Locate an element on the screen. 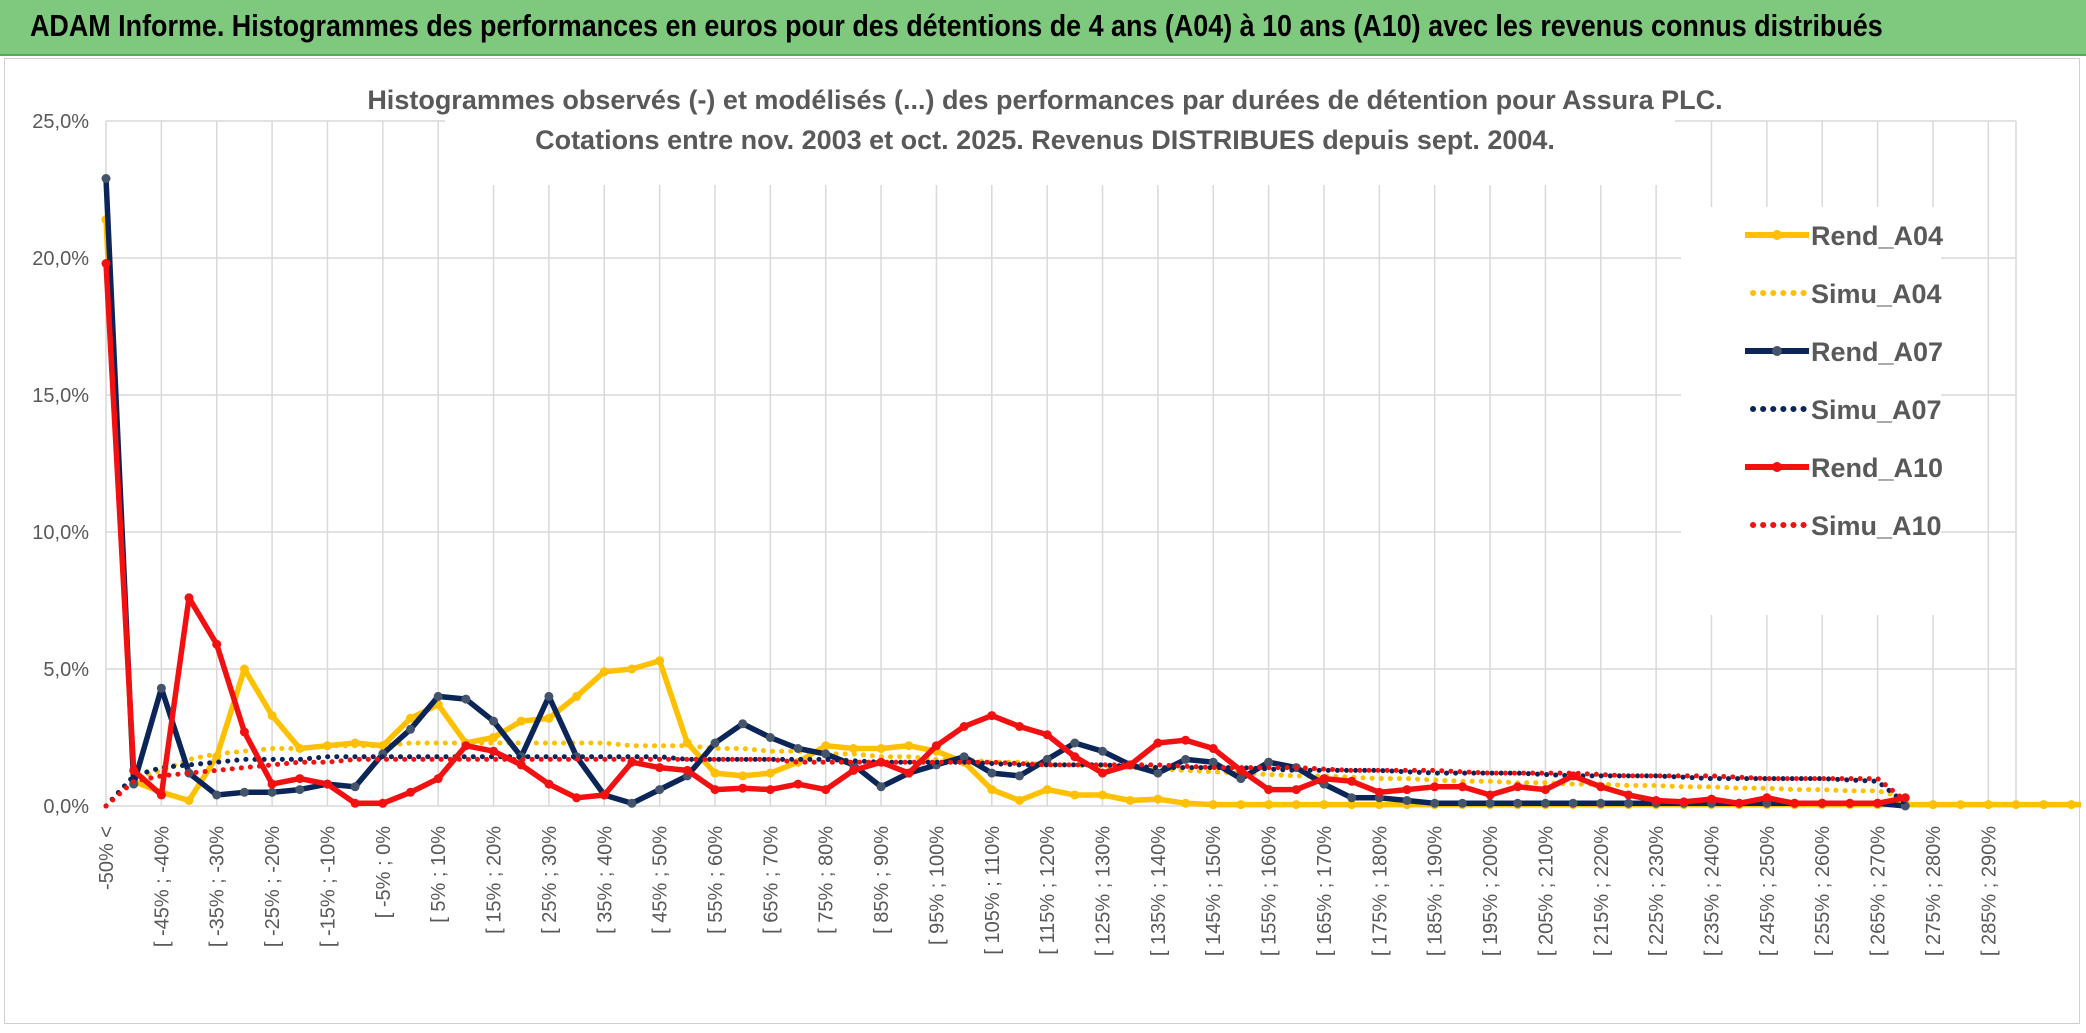 This screenshot has height=1033, width=2086. legend-item-rend-a04: Rend_A04 is located at coordinates (1844, 236).